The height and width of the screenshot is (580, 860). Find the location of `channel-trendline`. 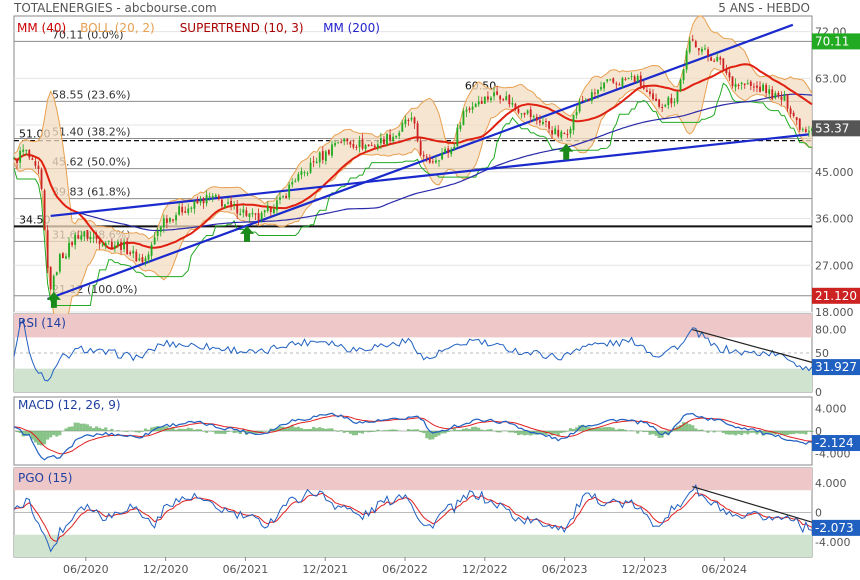

channel-trendline is located at coordinates (429, 175).